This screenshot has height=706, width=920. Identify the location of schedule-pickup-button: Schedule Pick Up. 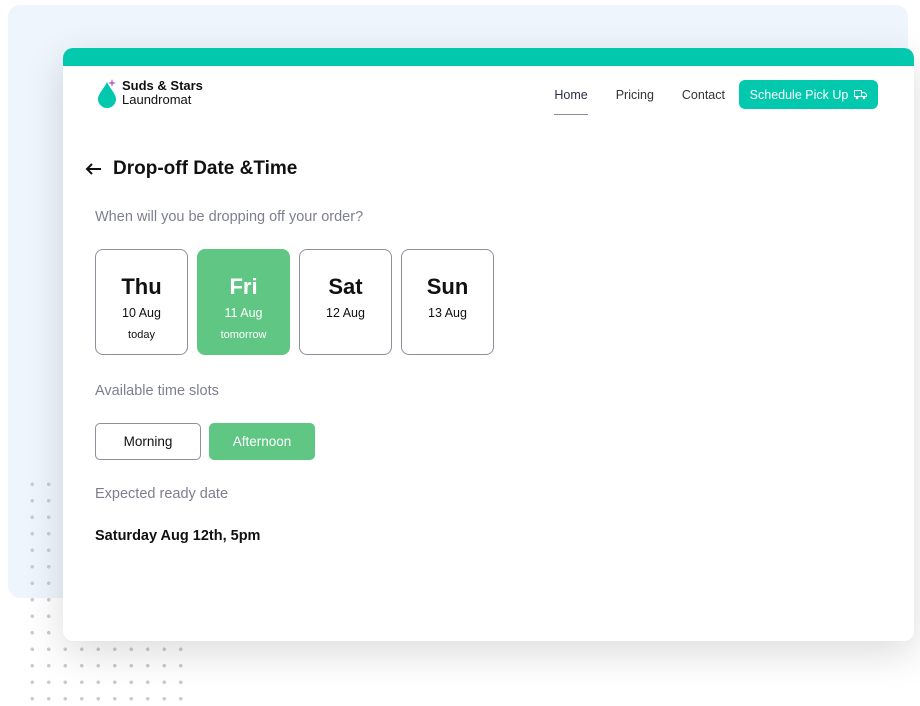
(808, 94).